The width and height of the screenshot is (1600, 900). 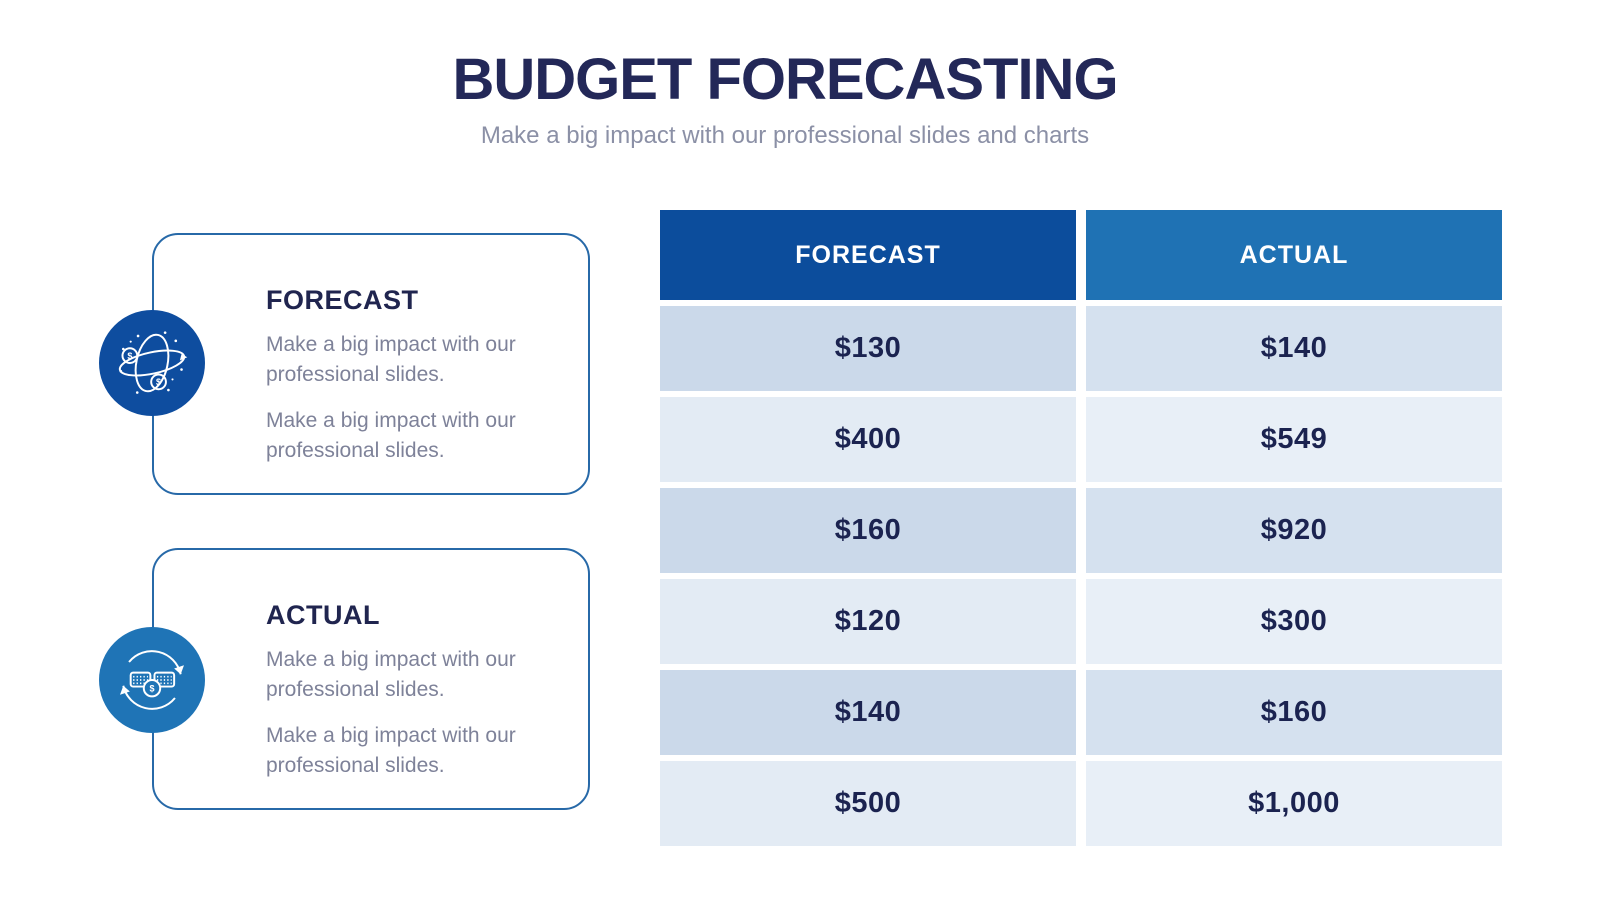 I want to click on table-cell-forecast-3: $160, so click(x=868, y=530).